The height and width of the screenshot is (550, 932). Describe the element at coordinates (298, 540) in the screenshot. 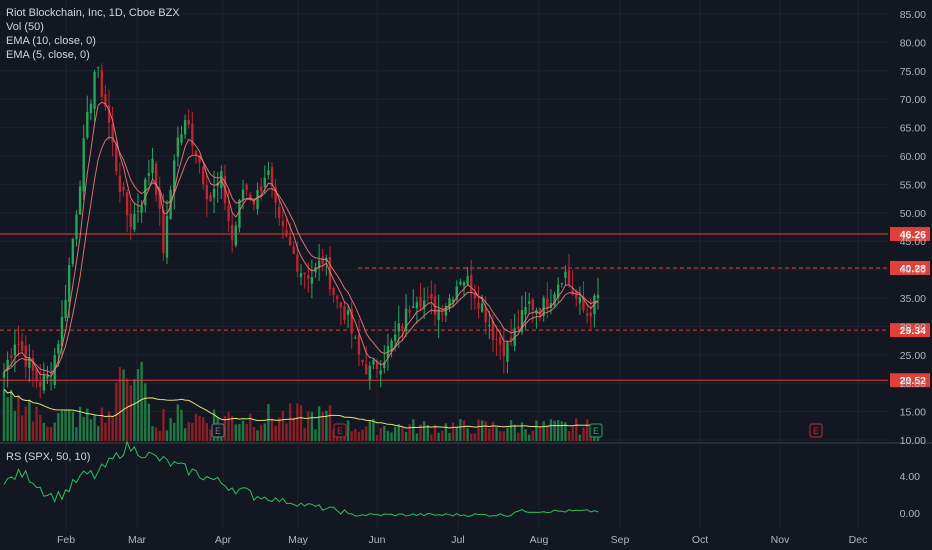

I see `time-tick-label: May` at that location.